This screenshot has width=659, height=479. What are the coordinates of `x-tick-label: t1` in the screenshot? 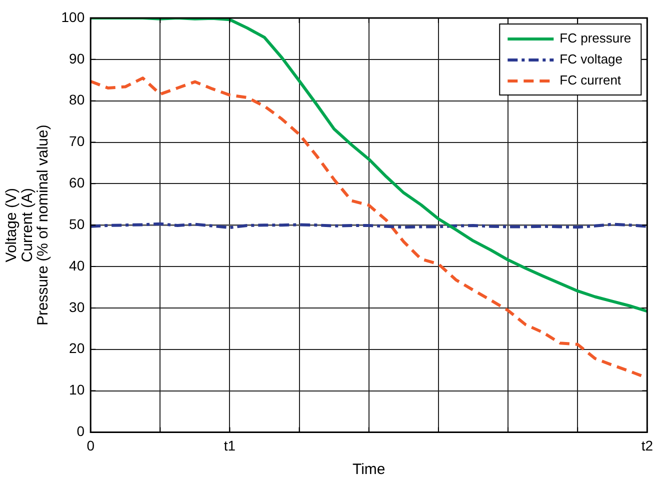 It's located at (230, 445).